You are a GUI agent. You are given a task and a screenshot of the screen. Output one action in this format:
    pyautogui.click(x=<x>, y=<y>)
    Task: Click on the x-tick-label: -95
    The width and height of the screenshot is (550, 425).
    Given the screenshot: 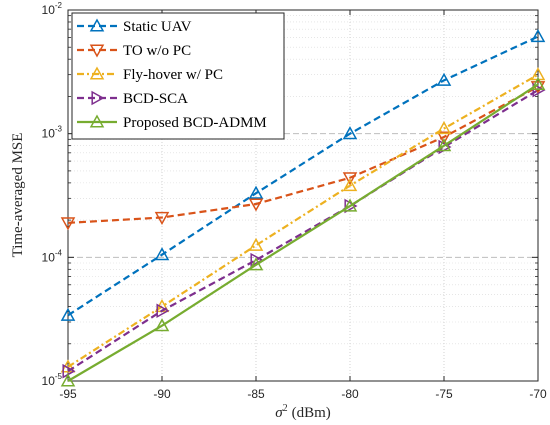 What is the action you would take?
    pyautogui.click(x=68, y=394)
    